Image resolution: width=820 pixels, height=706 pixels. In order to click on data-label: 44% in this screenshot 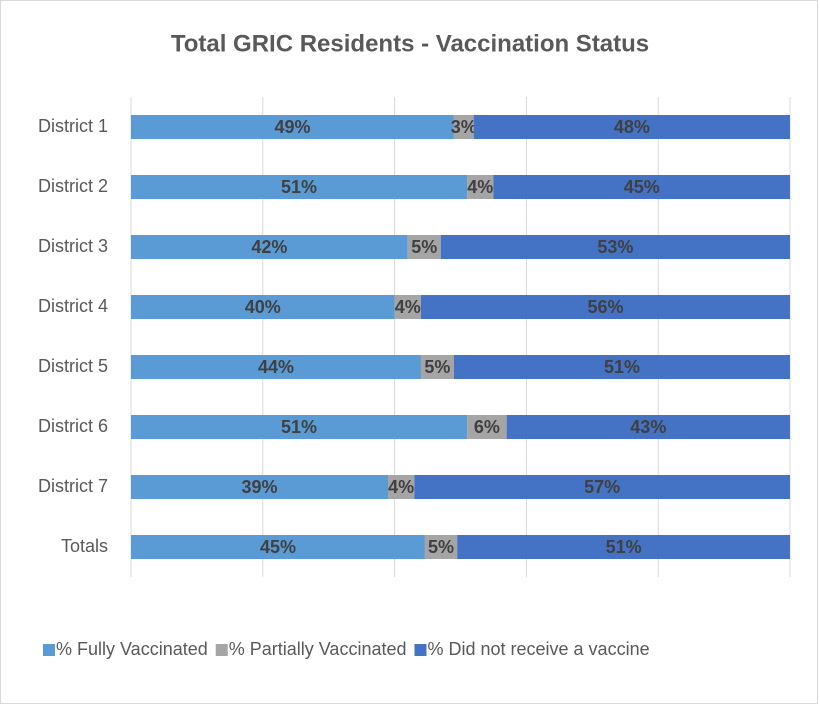, I will do `click(276, 367)`.